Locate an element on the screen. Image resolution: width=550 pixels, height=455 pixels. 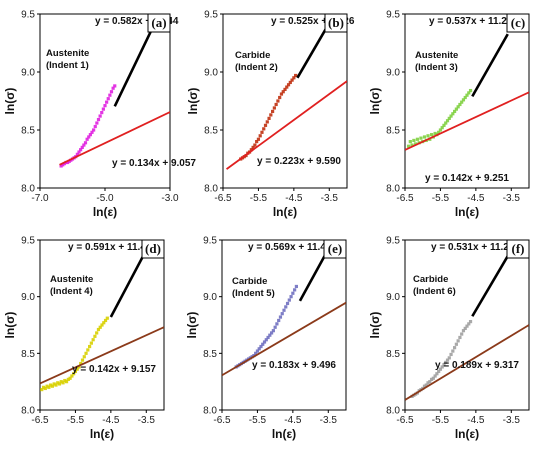
panel-label: (b) is located at coordinates (336, 22).